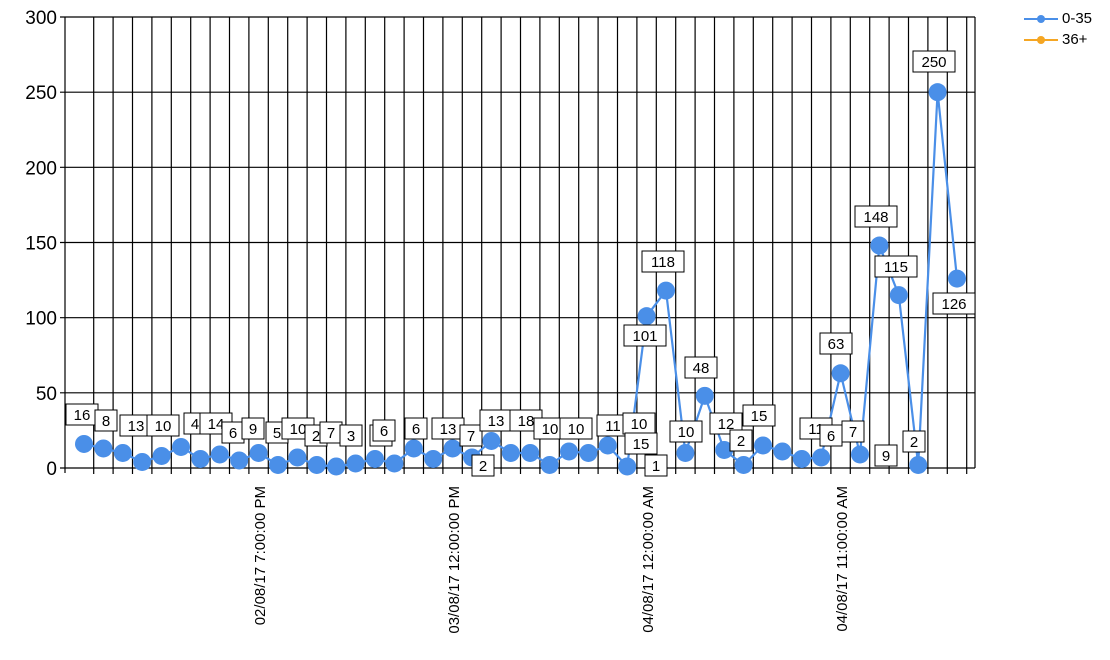 The width and height of the screenshot is (1110, 660). I want to click on data-label-text: 9, so click(886, 456).